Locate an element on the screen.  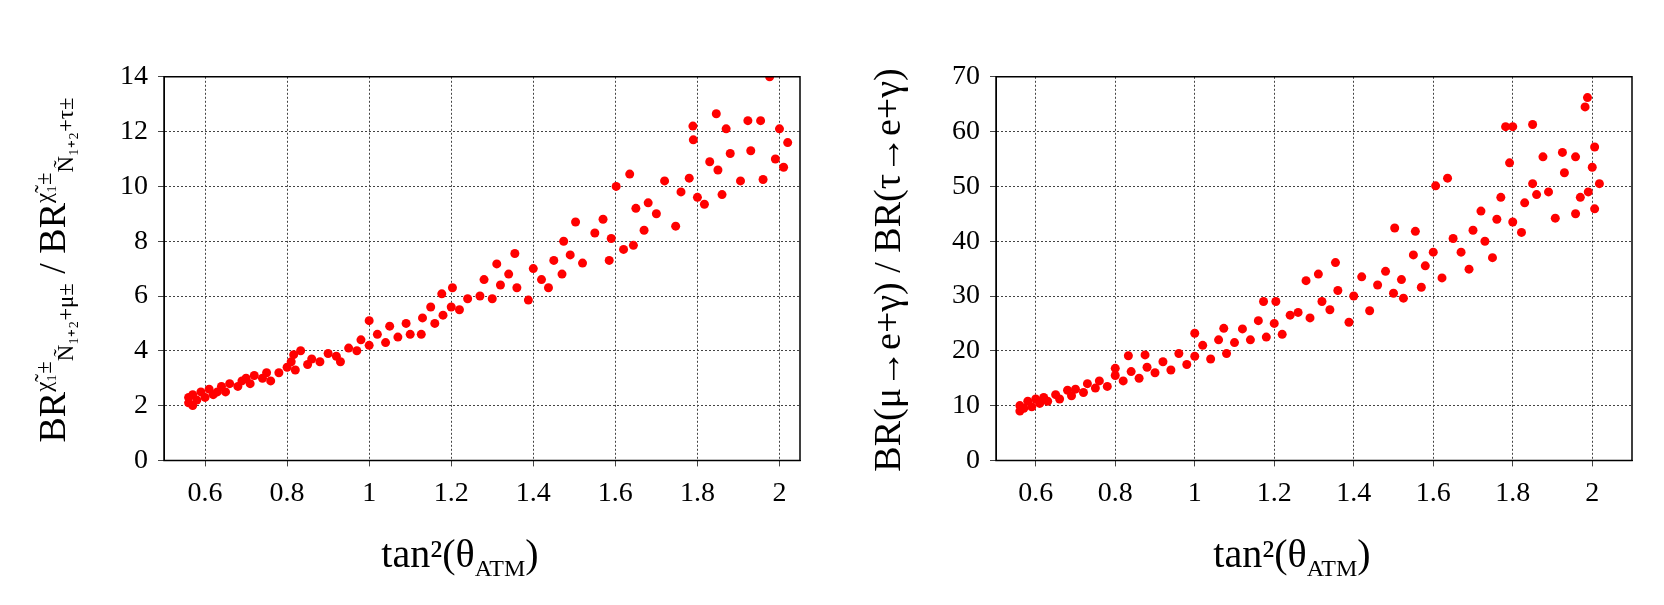
y-tick-label: 60 is located at coordinates (966, 129).